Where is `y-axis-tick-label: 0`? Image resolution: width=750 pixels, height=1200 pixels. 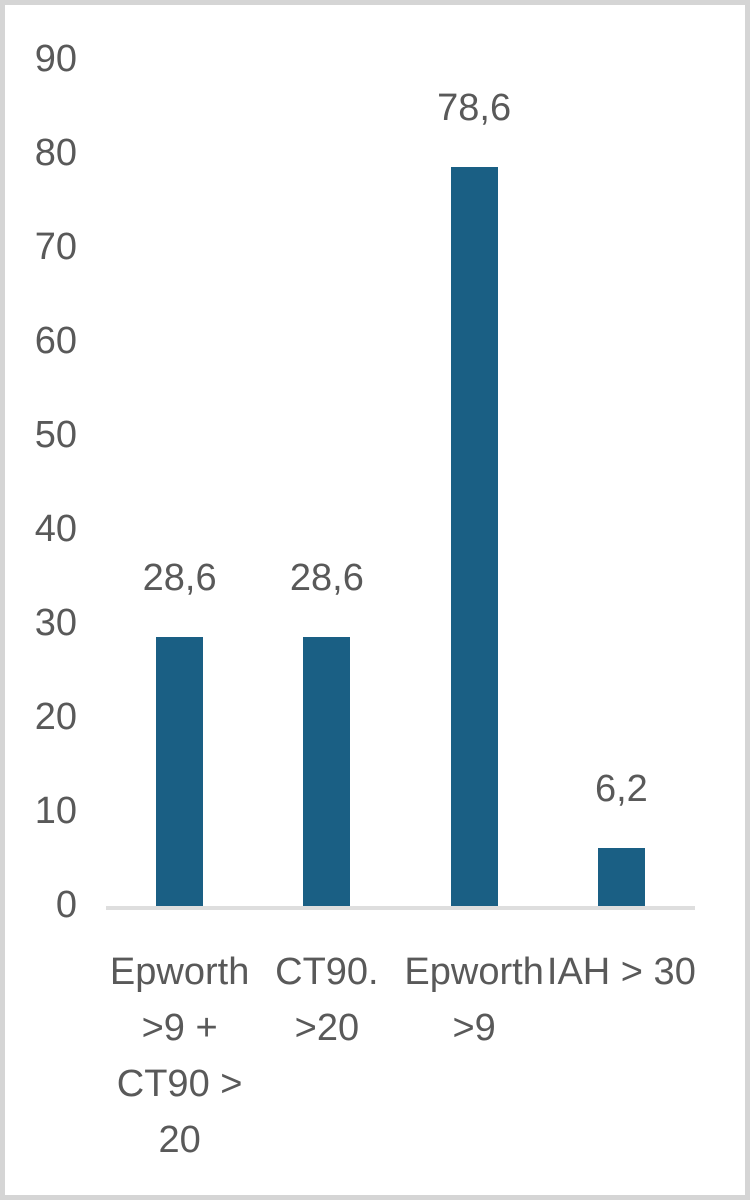
y-axis-tick-label: 0 is located at coordinates (66, 905).